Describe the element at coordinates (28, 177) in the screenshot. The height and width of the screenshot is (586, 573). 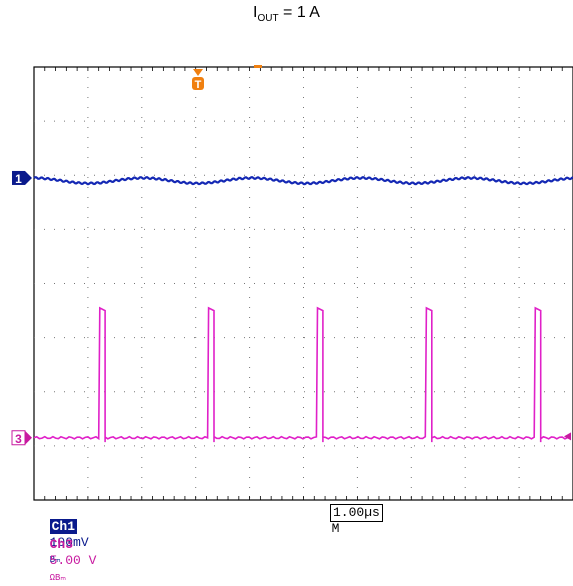
I see `ch1-marker-arrow` at that location.